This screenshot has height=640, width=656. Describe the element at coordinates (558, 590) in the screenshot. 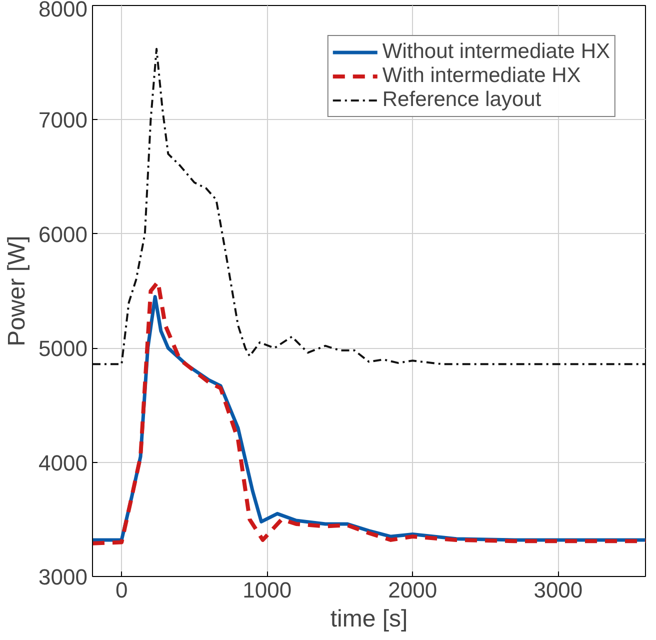

I see `x-tick-label: 3000` at that location.